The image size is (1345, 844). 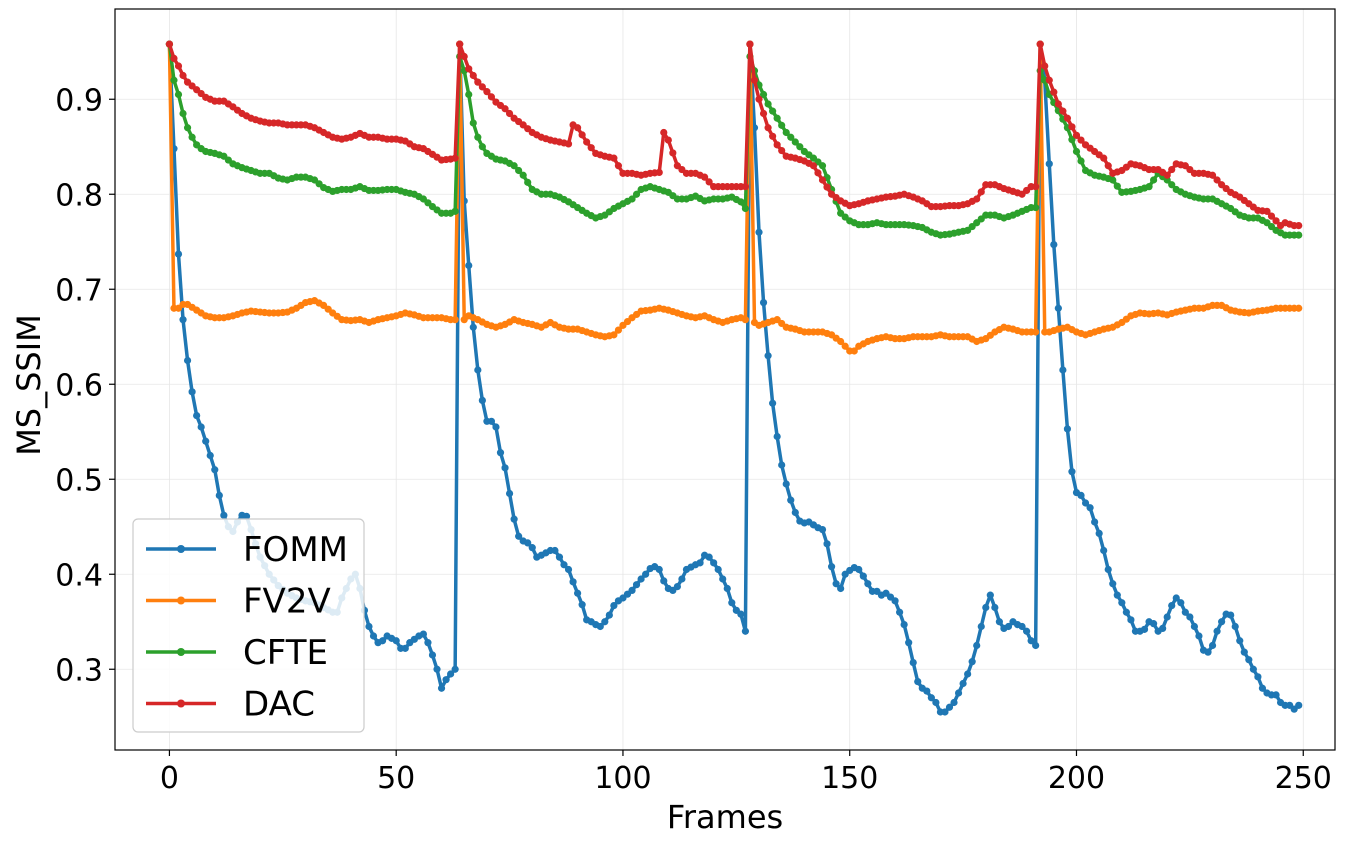 What do you see at coordinates (295, 550) in the screenshot?
I see `legend-label: FOMM` at bounding box center [295, 550].